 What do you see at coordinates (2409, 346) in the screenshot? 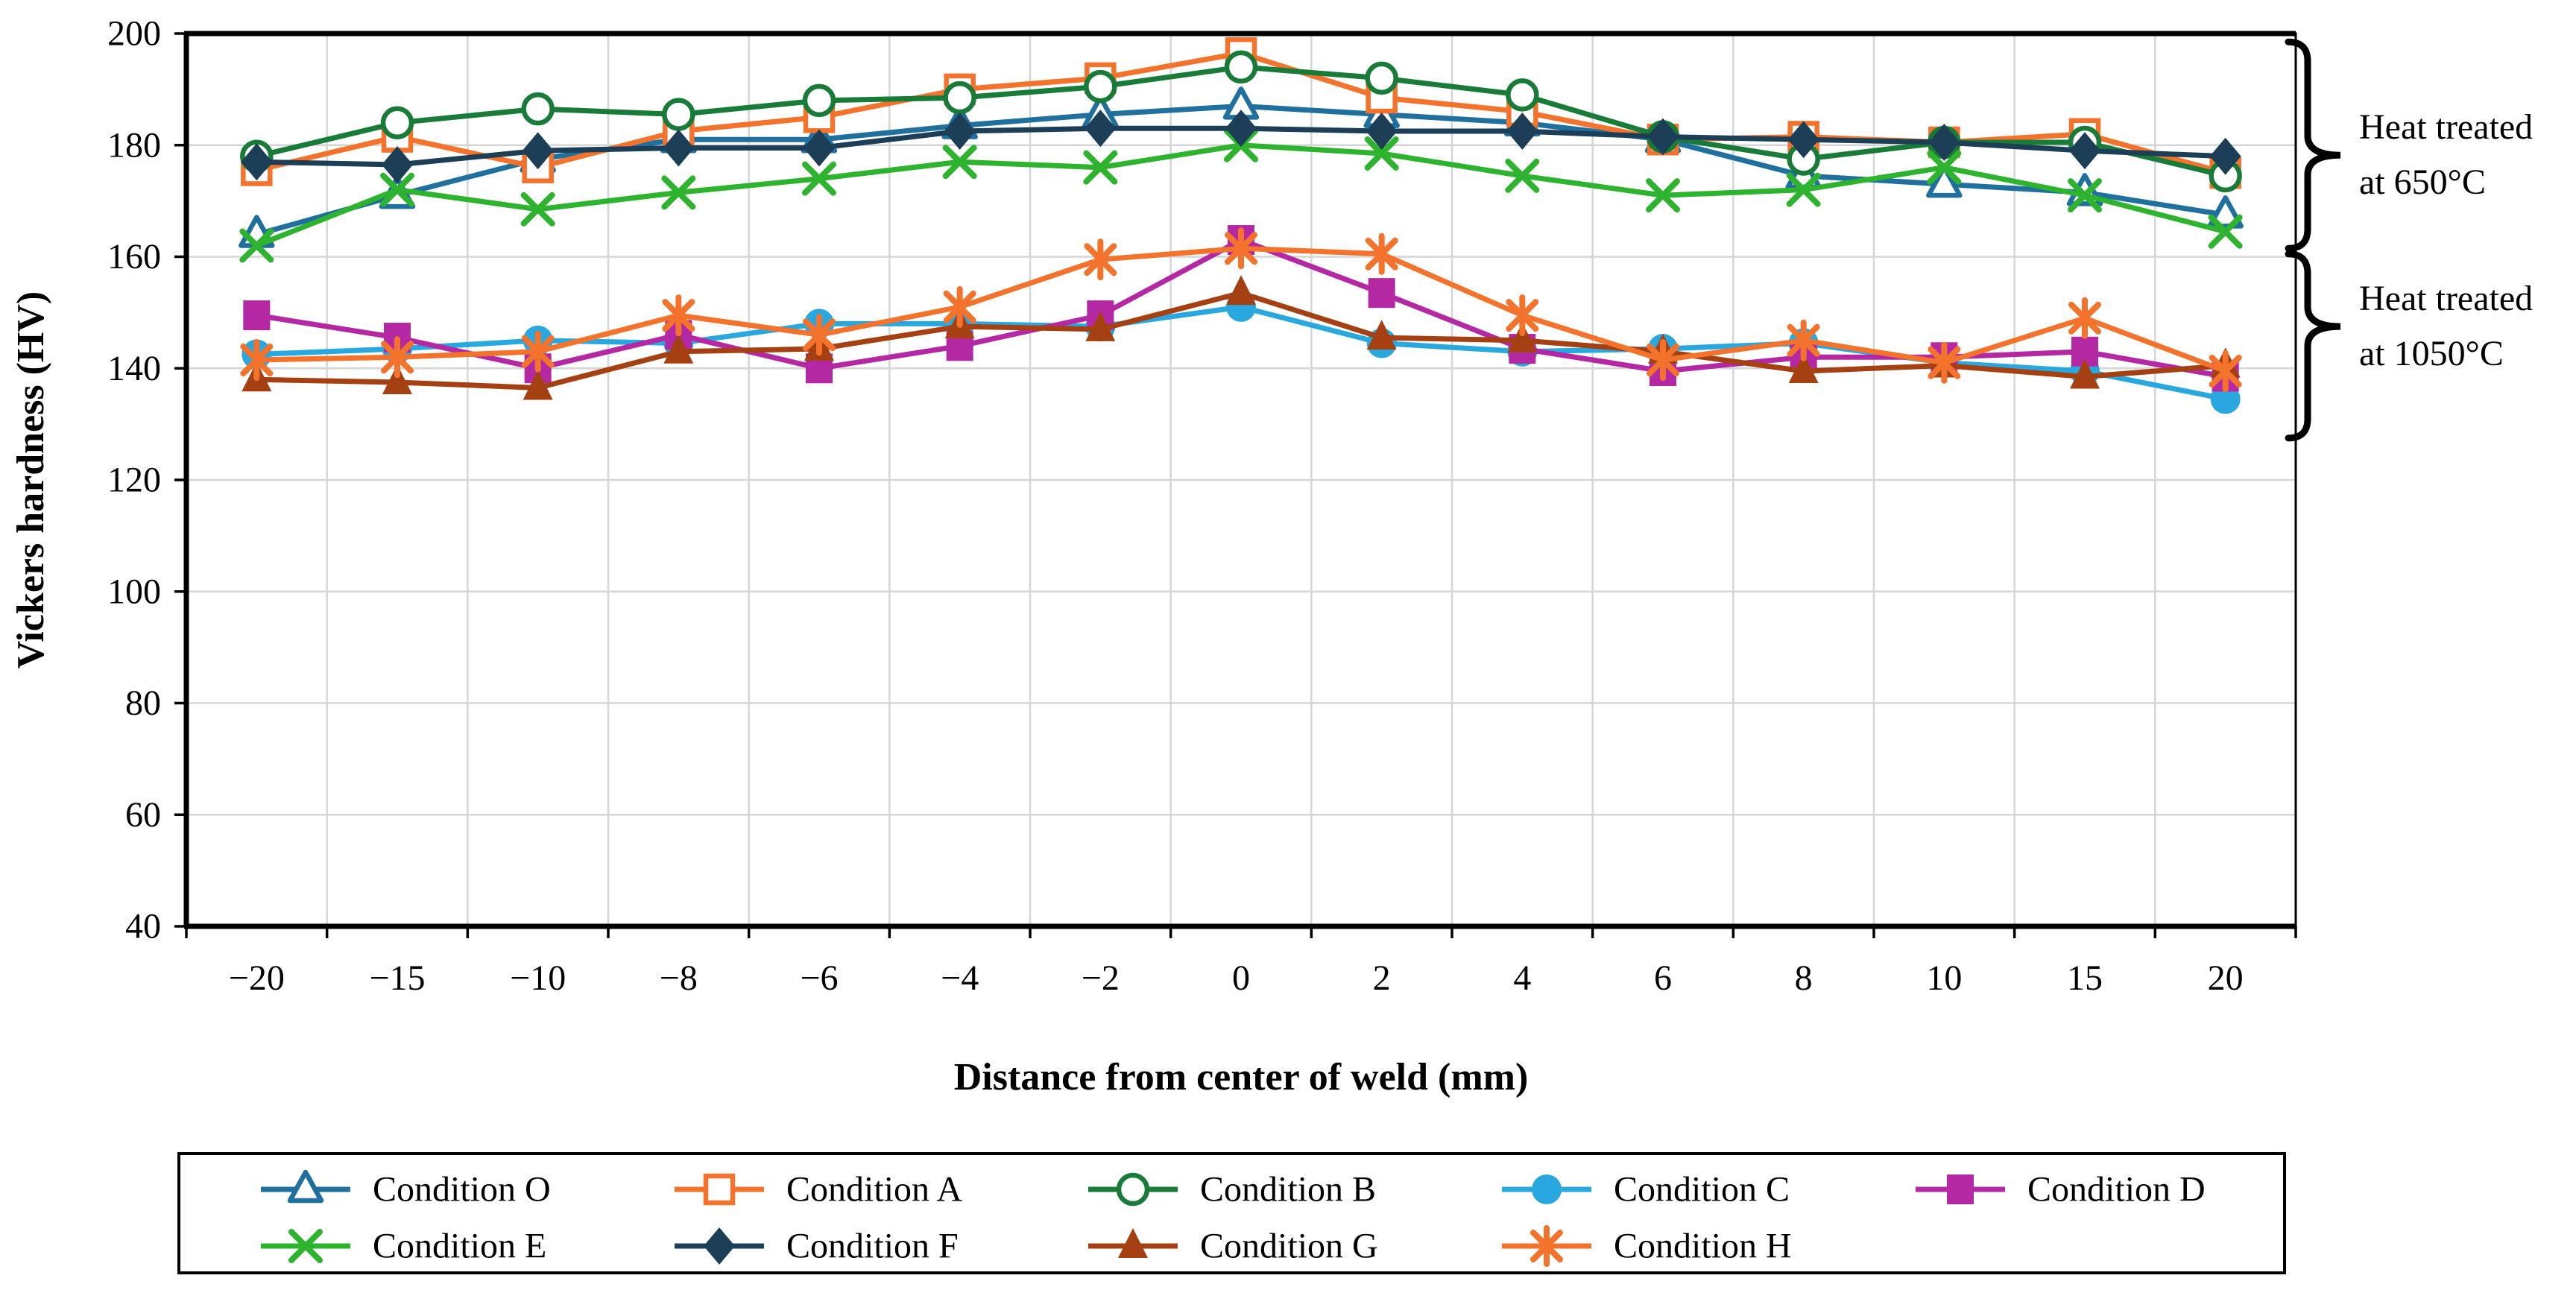
I see `annotation-group: Heat treated at 1050°C` at bounding box center [2409, 346].